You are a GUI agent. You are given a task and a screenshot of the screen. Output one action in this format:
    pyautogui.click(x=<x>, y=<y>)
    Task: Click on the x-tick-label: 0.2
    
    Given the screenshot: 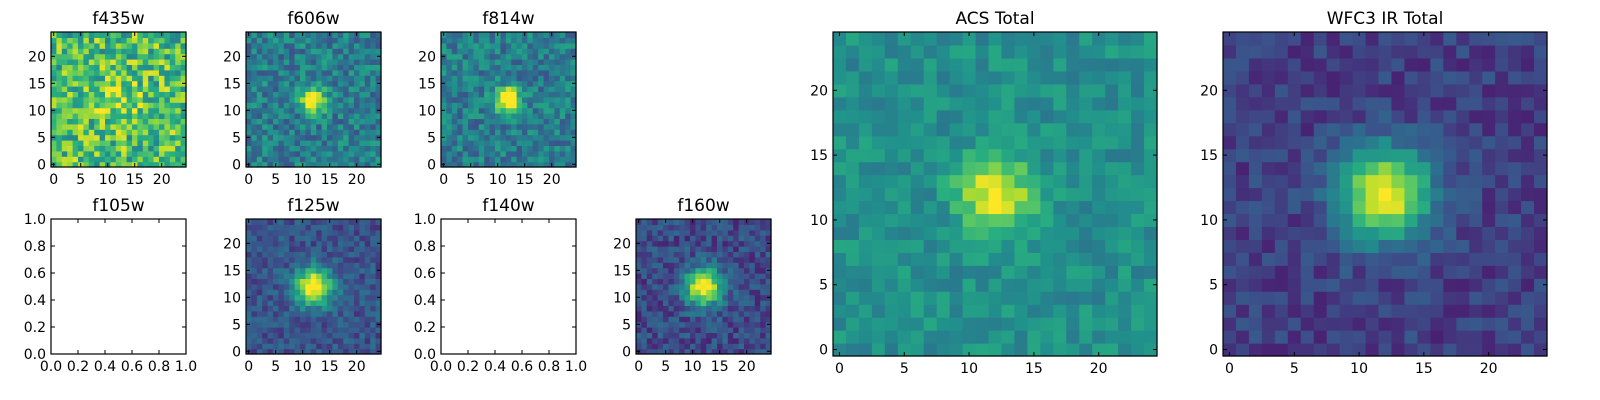 What is the action you would take?
    pyautogui.click(x=78, y=367)
    